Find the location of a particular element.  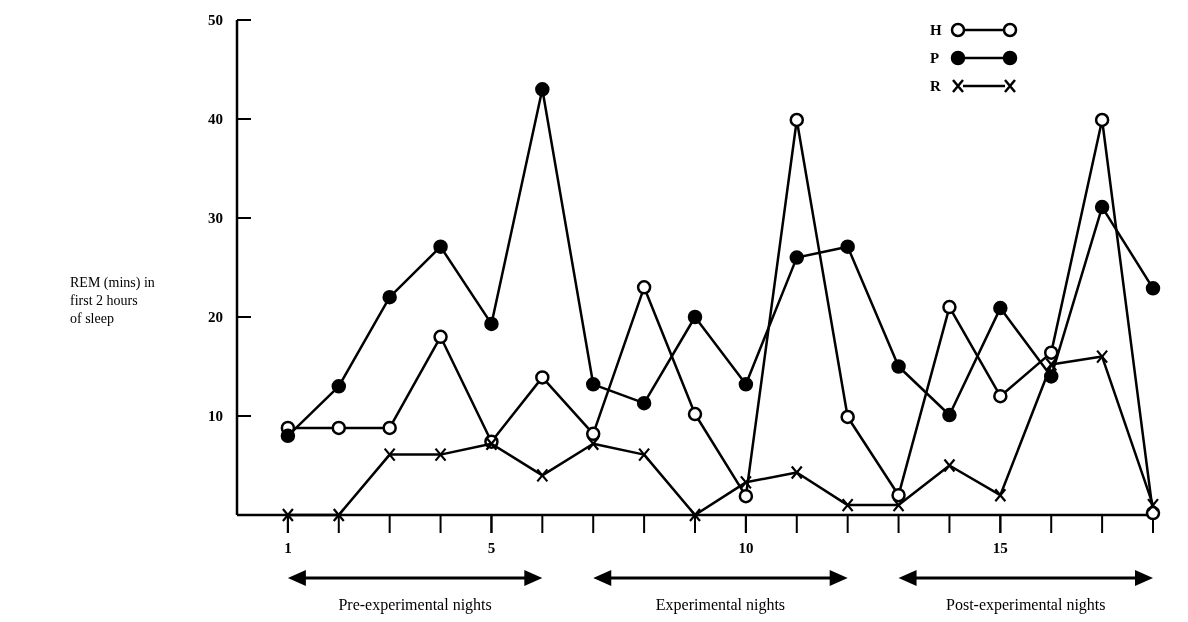

y-axis-title: REM (mins) in first 2 hours of sleep is located at coordinates (112, 301).